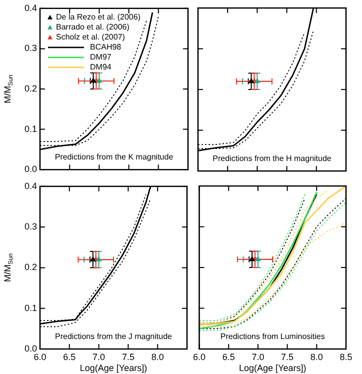  Describe the element at coordinates (106, 47) in the screenshot. I see `legend-label: BCAH98` at that location.